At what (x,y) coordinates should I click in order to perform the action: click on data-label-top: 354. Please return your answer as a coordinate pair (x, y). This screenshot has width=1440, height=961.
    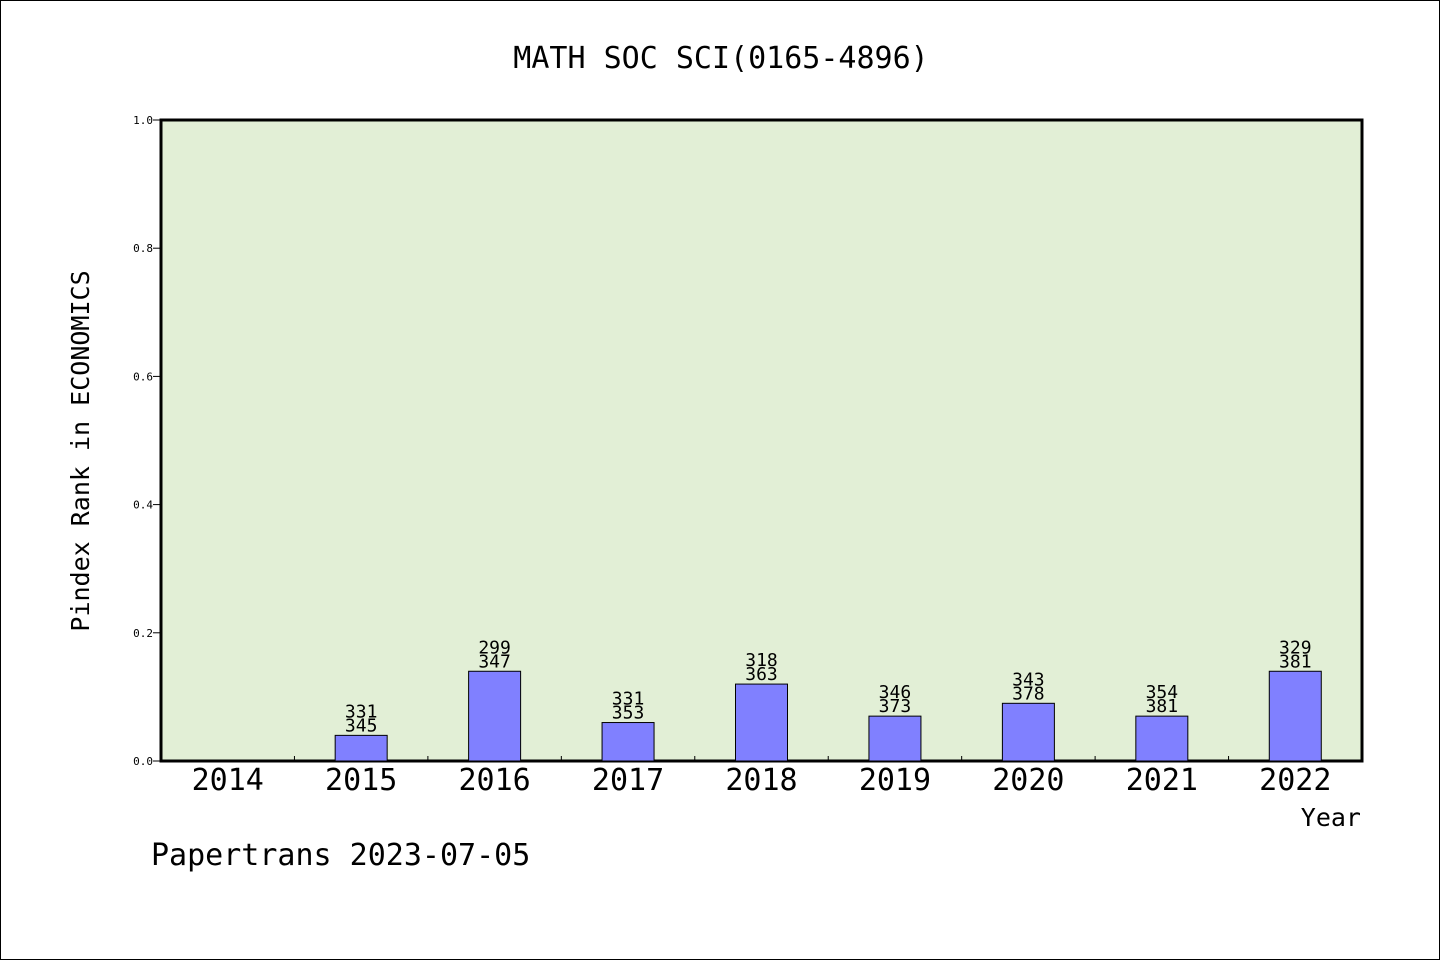
    Looking at the image, I should click on (1162, 692).